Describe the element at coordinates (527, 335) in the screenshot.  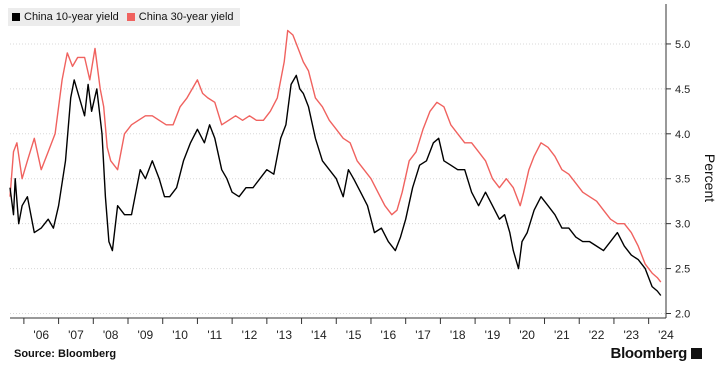
I see `x-tick-label: '20` at that location.